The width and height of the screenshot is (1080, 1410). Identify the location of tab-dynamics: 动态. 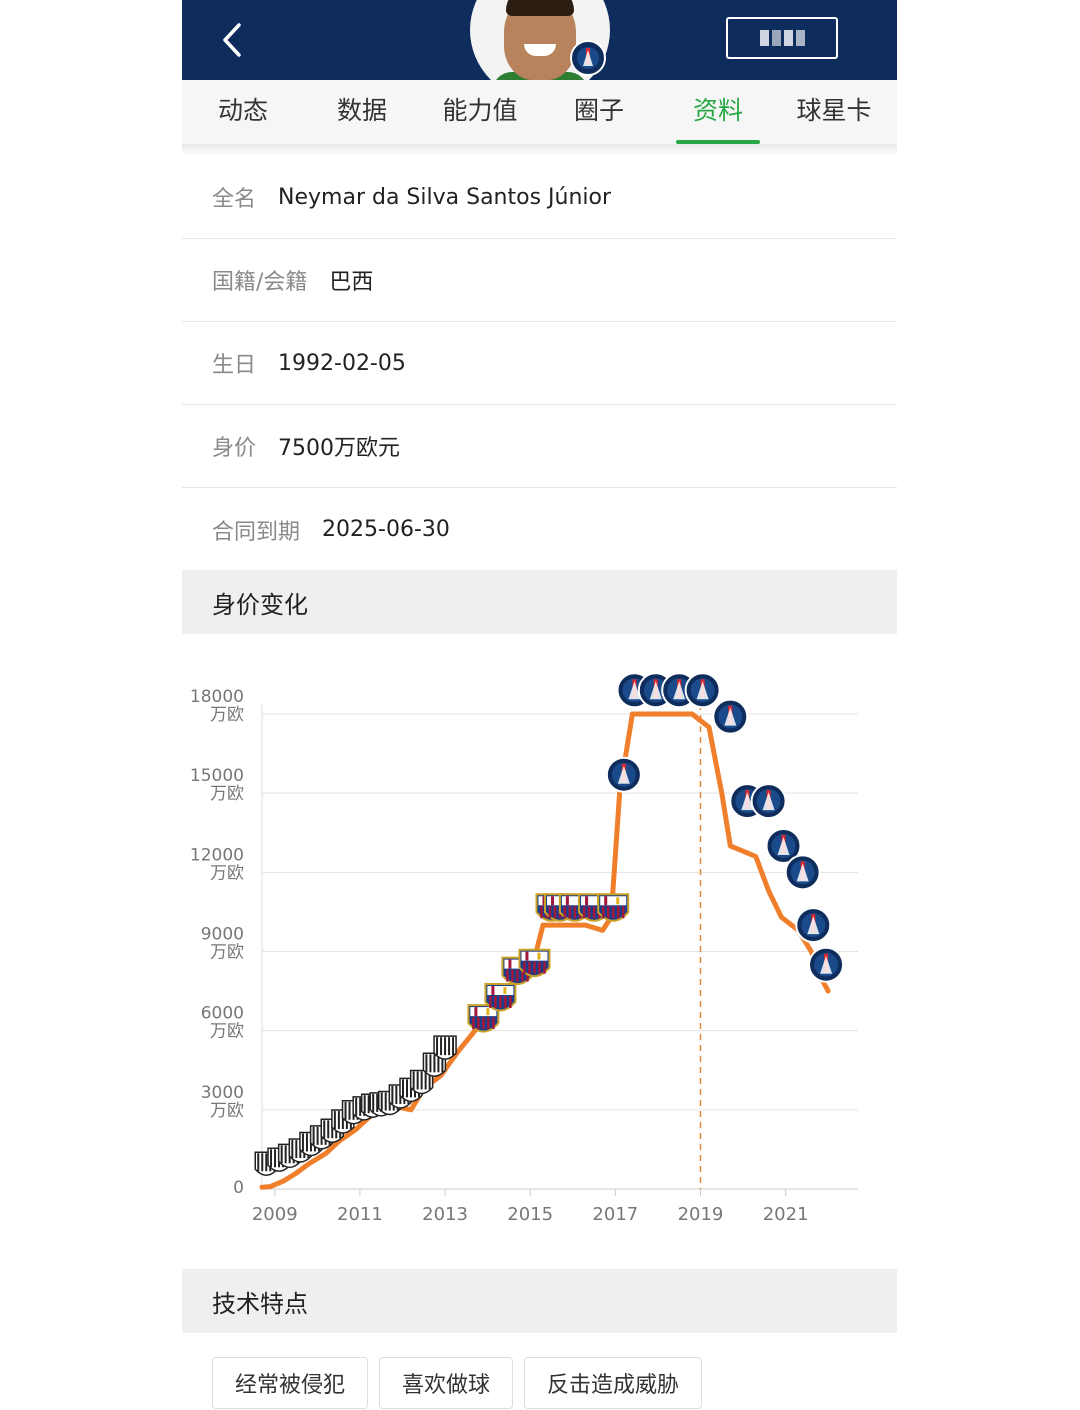
(242, 110).